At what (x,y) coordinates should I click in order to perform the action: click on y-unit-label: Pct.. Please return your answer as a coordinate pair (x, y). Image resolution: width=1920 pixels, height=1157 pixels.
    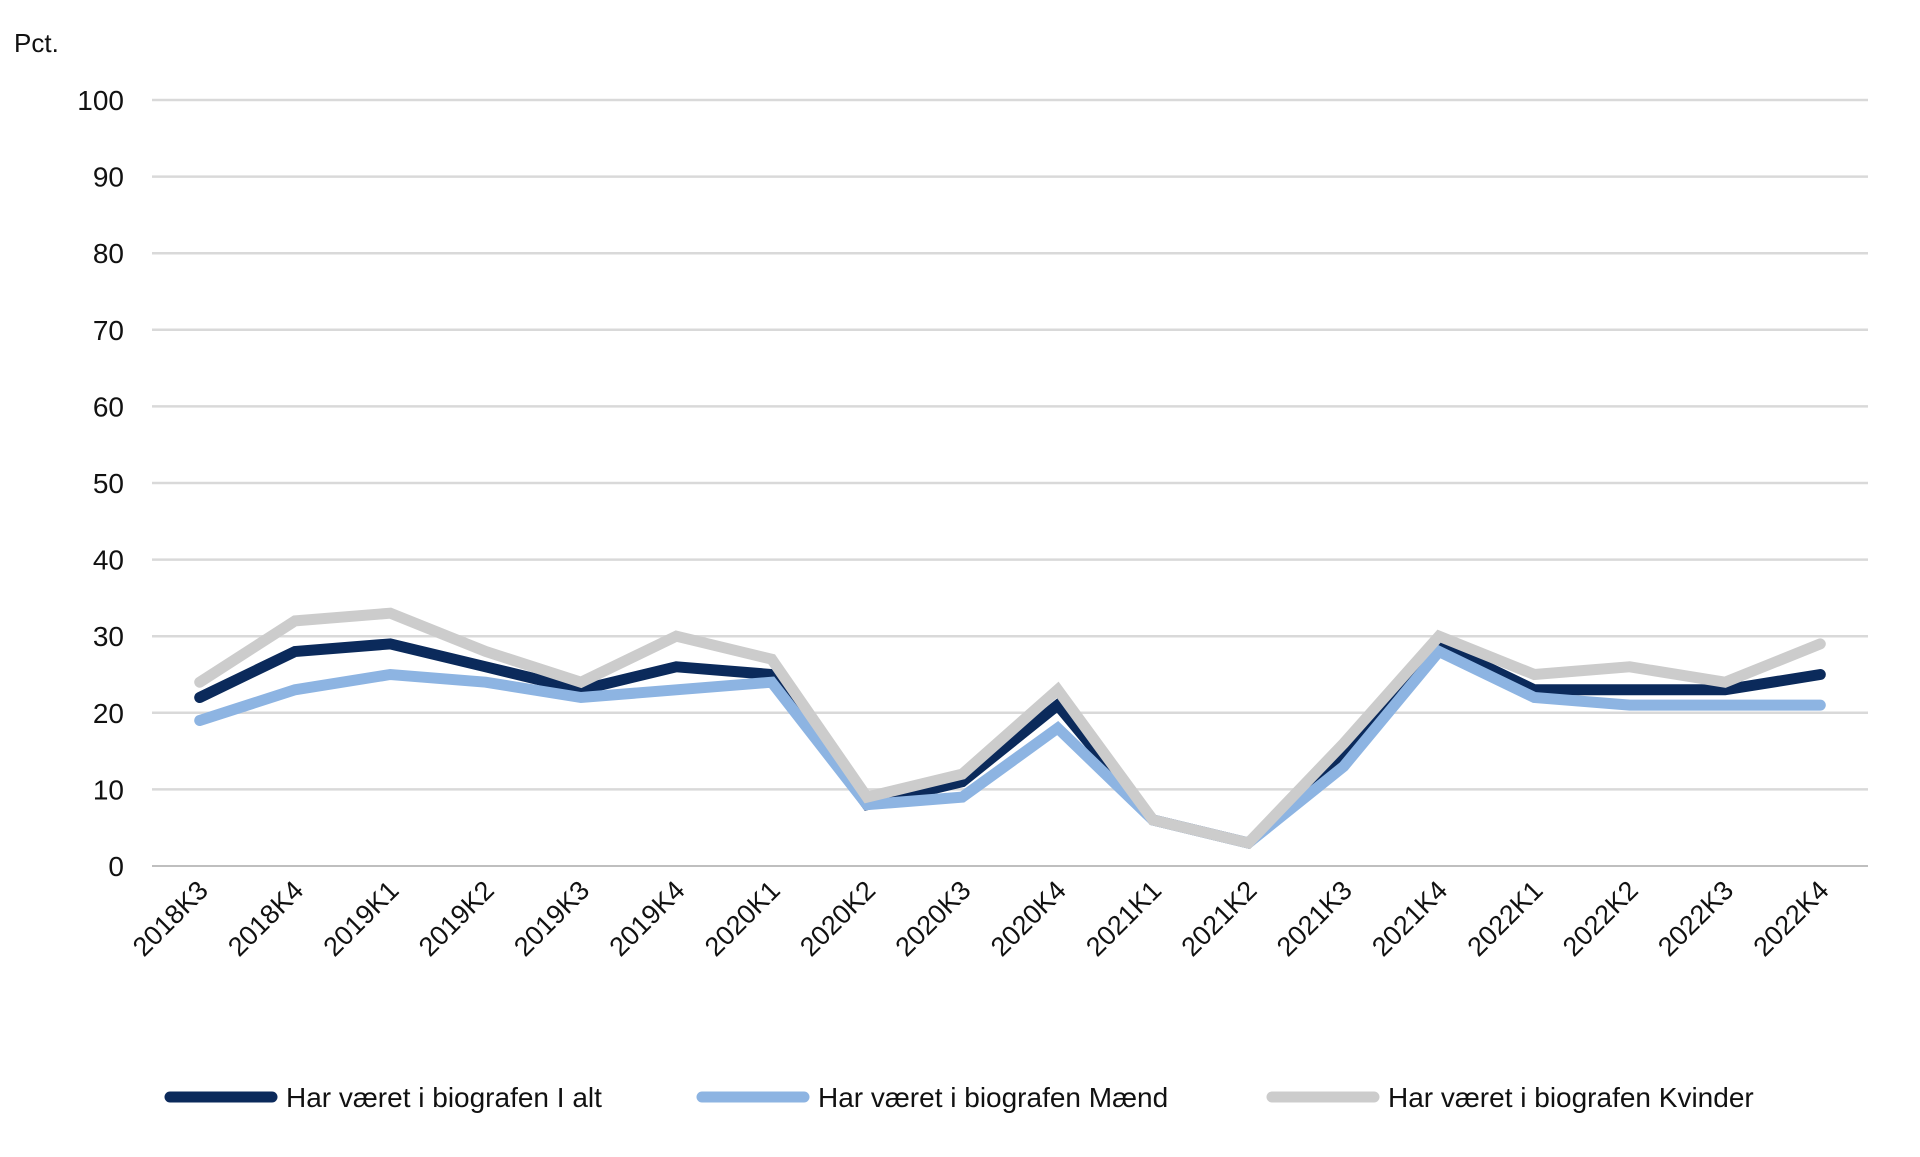
    Looking at the image, I should click on (36, 43).